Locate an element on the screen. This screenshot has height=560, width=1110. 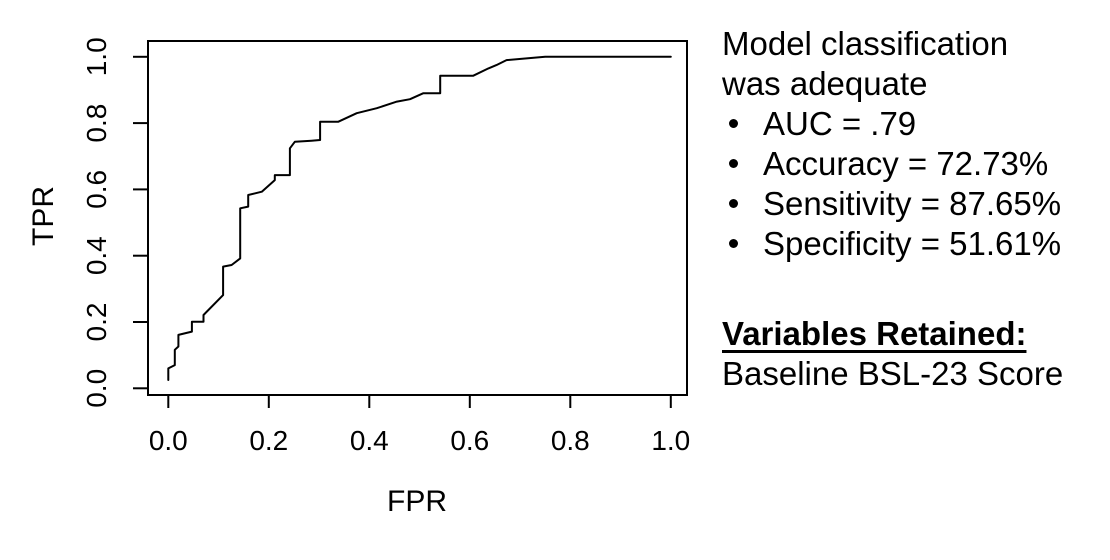
x-tick-label: 0.4 is located at coordinates (369, 440).